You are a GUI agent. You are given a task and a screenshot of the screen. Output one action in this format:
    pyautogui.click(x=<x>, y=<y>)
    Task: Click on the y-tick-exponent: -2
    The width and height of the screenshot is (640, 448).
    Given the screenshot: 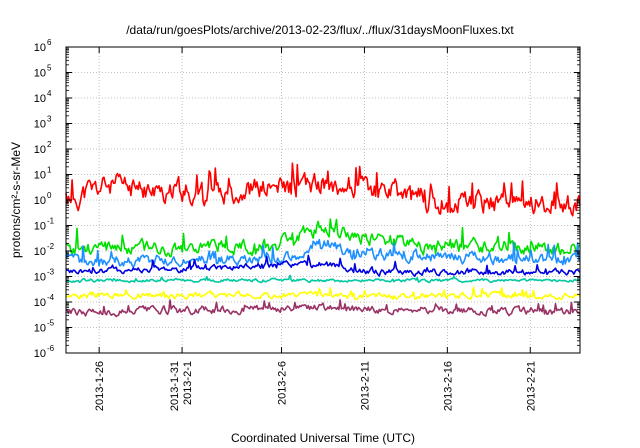 What is the action you would take?
    pyautogui.click(x=51, y=246)
    